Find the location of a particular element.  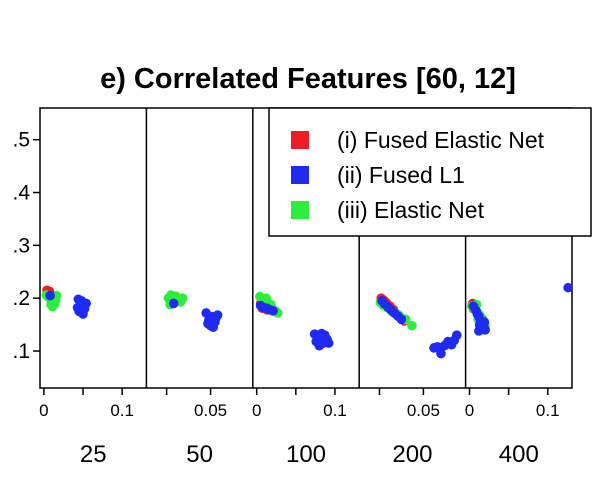

legend-entry-label: (iii) Elastic Net is located at coordinates (411, 210).